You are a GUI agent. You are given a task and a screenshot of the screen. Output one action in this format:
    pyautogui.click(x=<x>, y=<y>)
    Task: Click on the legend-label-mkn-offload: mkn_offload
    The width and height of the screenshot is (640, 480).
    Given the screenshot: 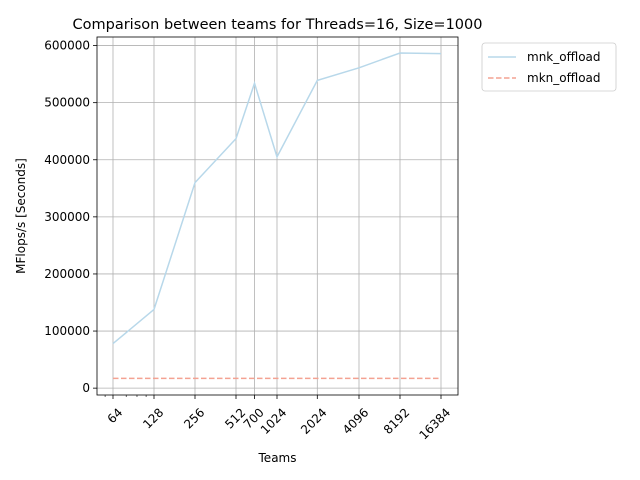 What is the action you would take?
    pyautogui.click(x=564, y=78)
    